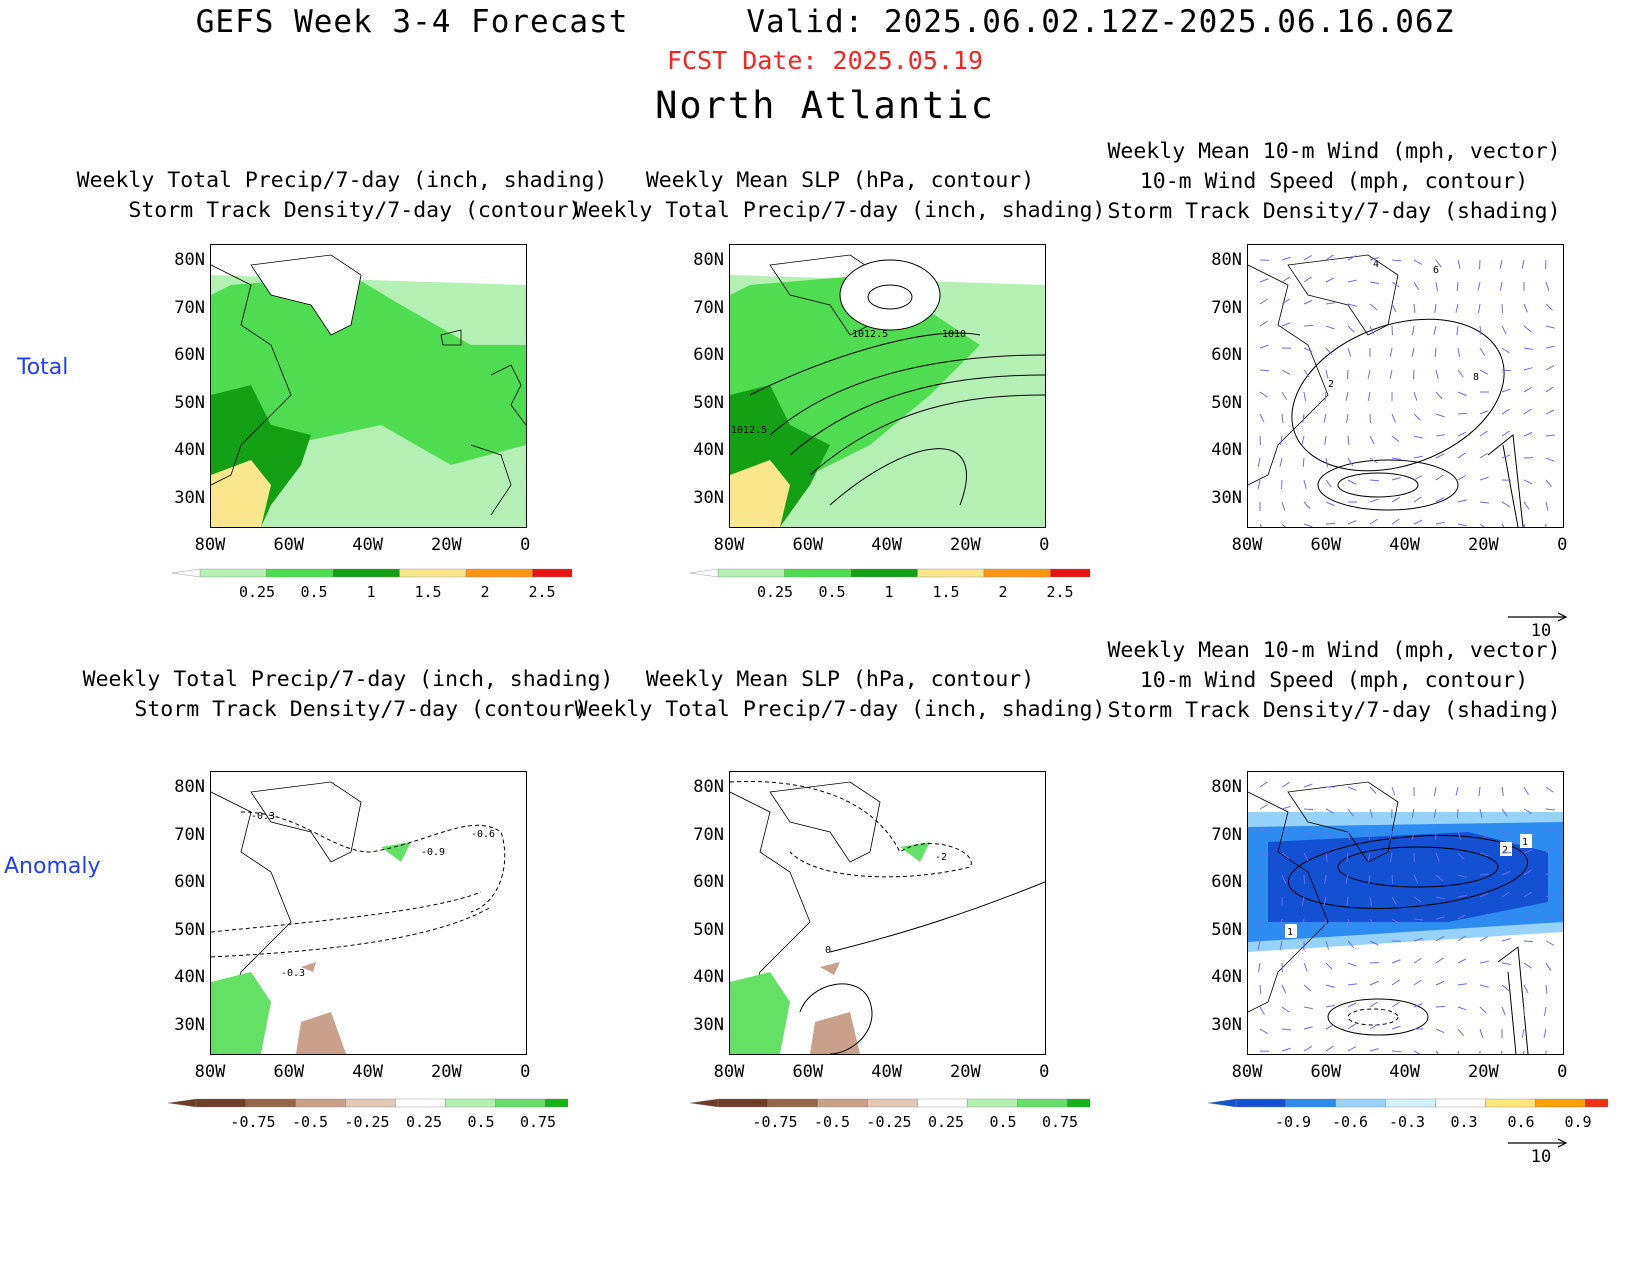  Describe the element at coordinates (293, 973) in the screenshot. I see `std-contour-label: -0.3` at that location.